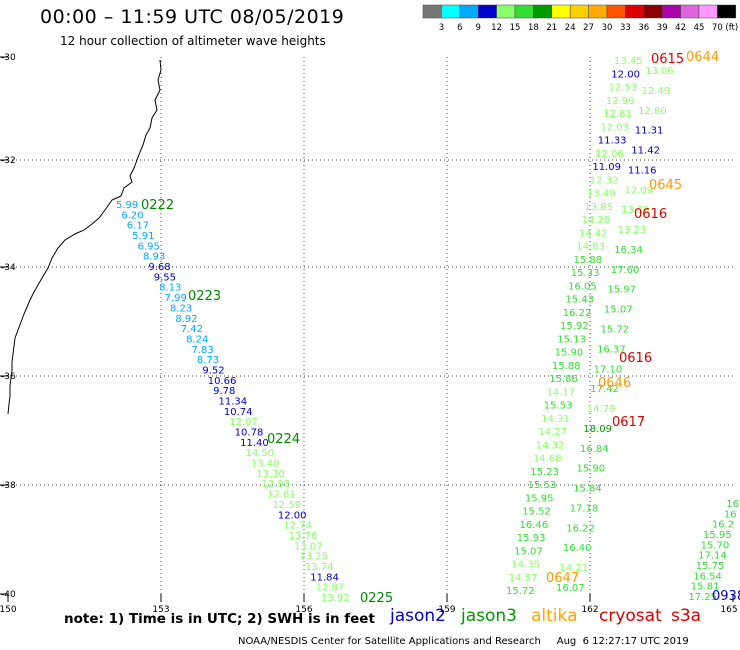 The height and width of the screenshot is (650, 740). Describe the element at coordinates (303, 536) in the screenshot. I see `wave-height-value: 13.76` at that location.